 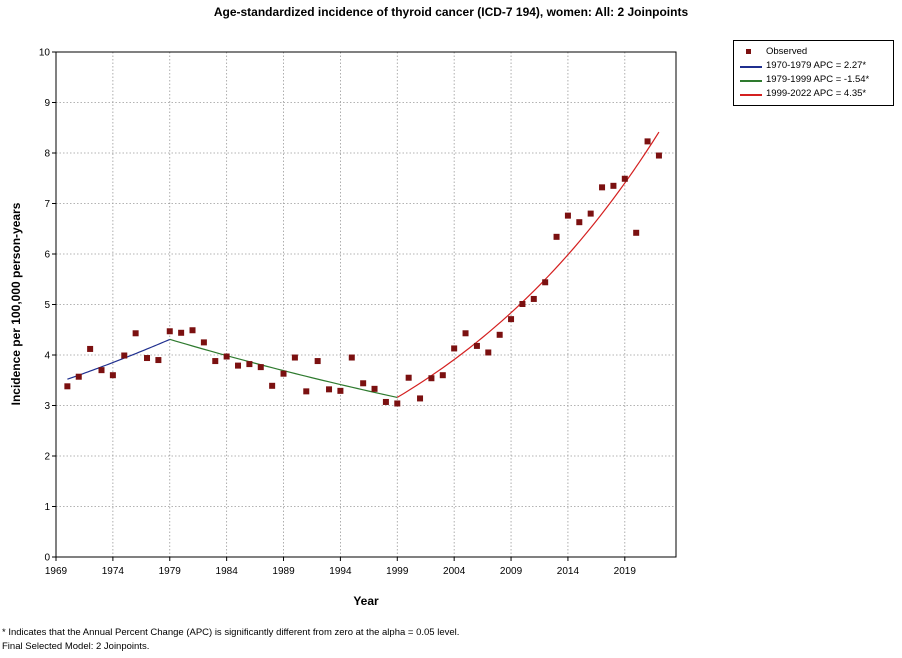 What do you see at coordinates (816, 65) in the screenshot?
I see `legend-label-segment-1: 1970-1979 APC = 2.27*` at bounding box center [816, 65].